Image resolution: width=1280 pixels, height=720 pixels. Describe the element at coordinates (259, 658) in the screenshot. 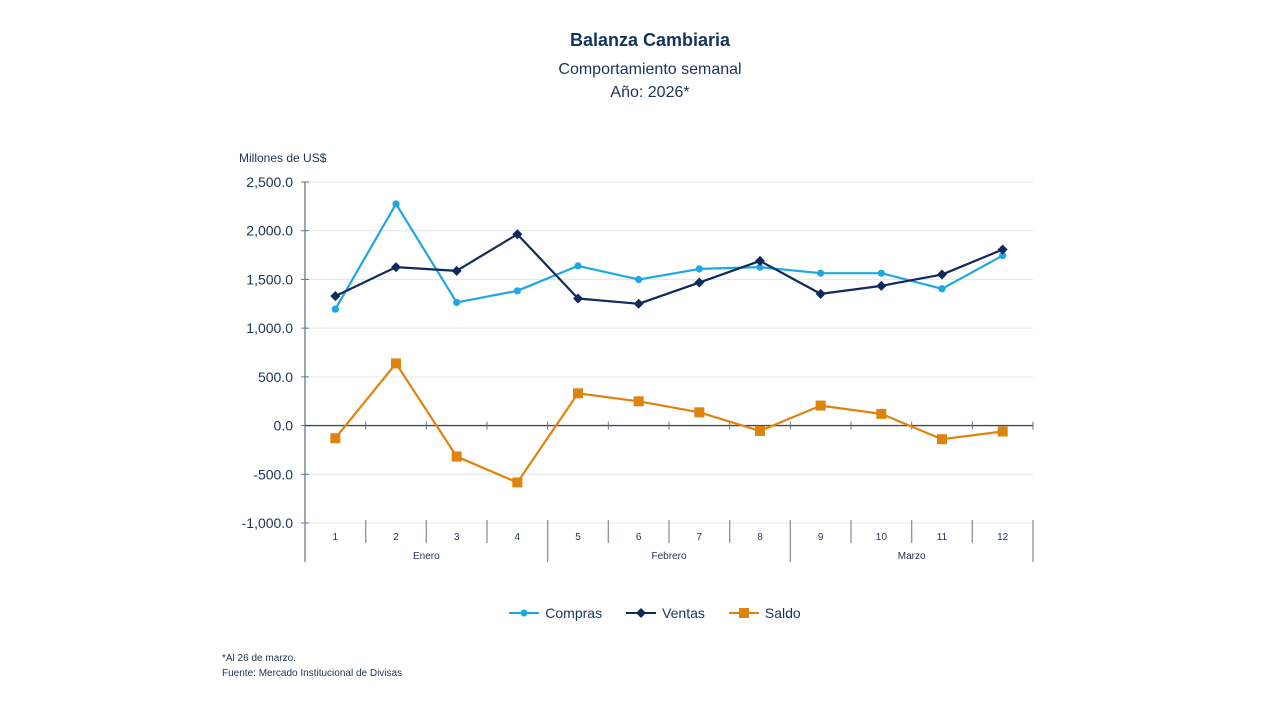

I see `footnote: *Al 26 de marzo.` at that location.